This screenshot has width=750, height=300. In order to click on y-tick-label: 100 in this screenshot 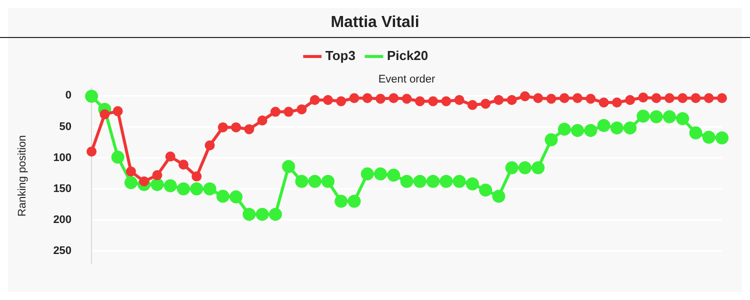, I will do `click(62, 158)`.